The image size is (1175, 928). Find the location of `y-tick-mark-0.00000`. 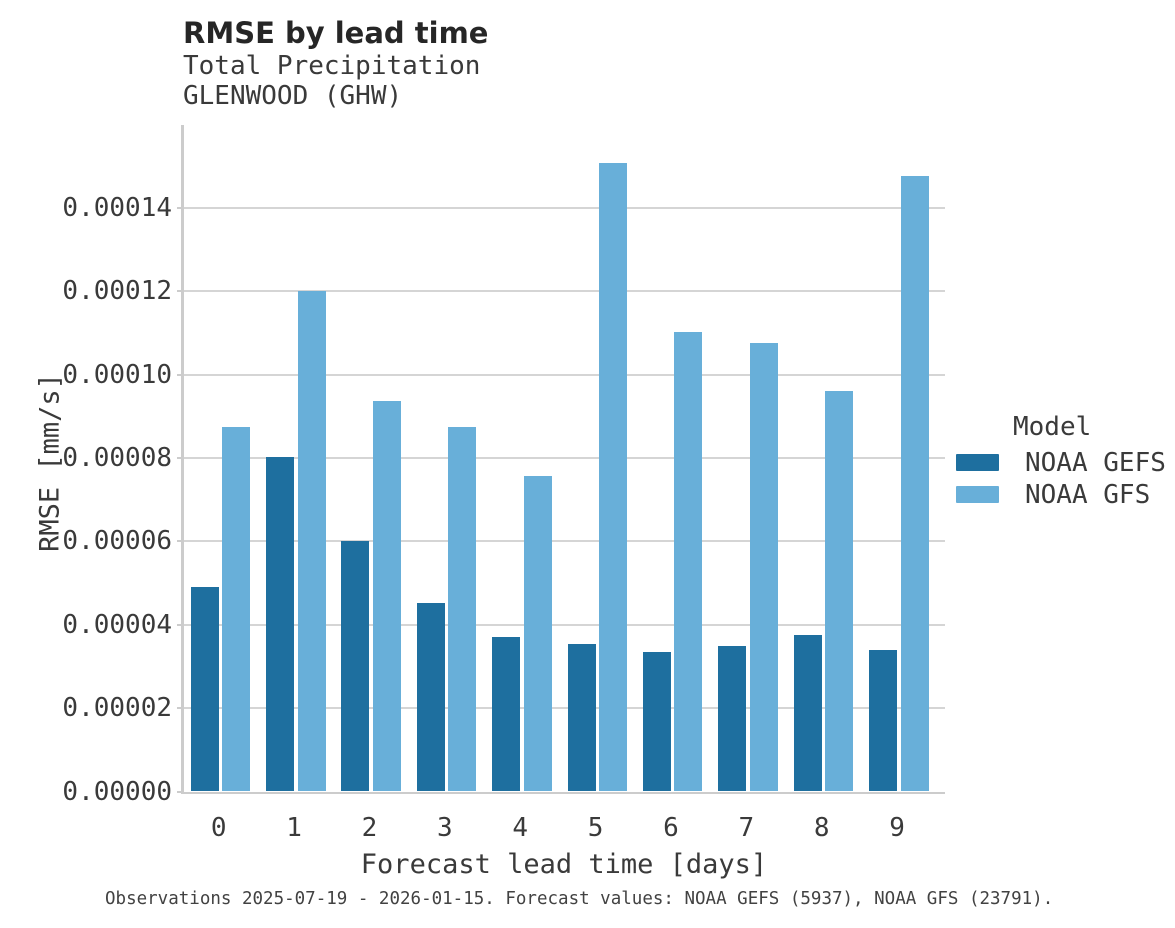

y-tick-mark-0.00000 is located at coordinates (180, 791).